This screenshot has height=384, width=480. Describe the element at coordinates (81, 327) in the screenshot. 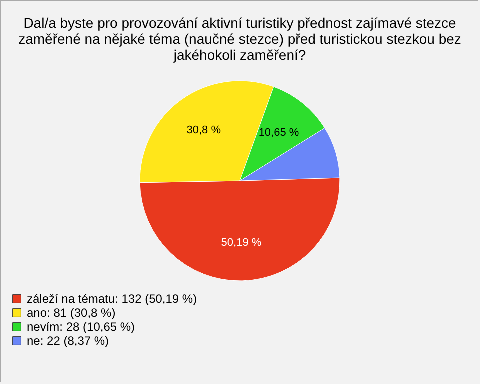

I see `legend-label: nevím: 28 (10,65 %)` at that location.